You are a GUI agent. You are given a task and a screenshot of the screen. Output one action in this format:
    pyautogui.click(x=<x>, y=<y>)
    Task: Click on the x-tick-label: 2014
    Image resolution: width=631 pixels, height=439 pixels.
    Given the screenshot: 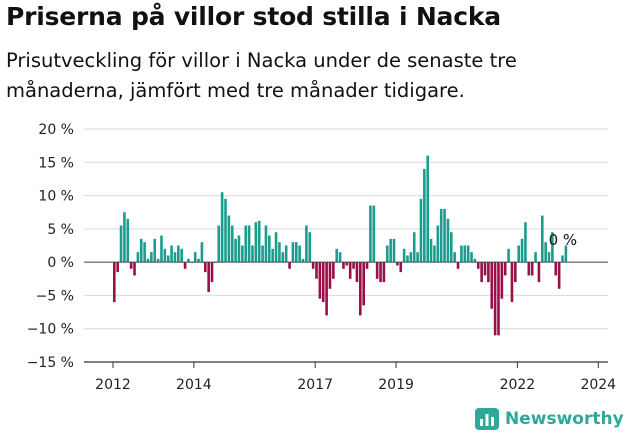 What is the action you would take?
    pyautogui.click(x=194, y=385)
    